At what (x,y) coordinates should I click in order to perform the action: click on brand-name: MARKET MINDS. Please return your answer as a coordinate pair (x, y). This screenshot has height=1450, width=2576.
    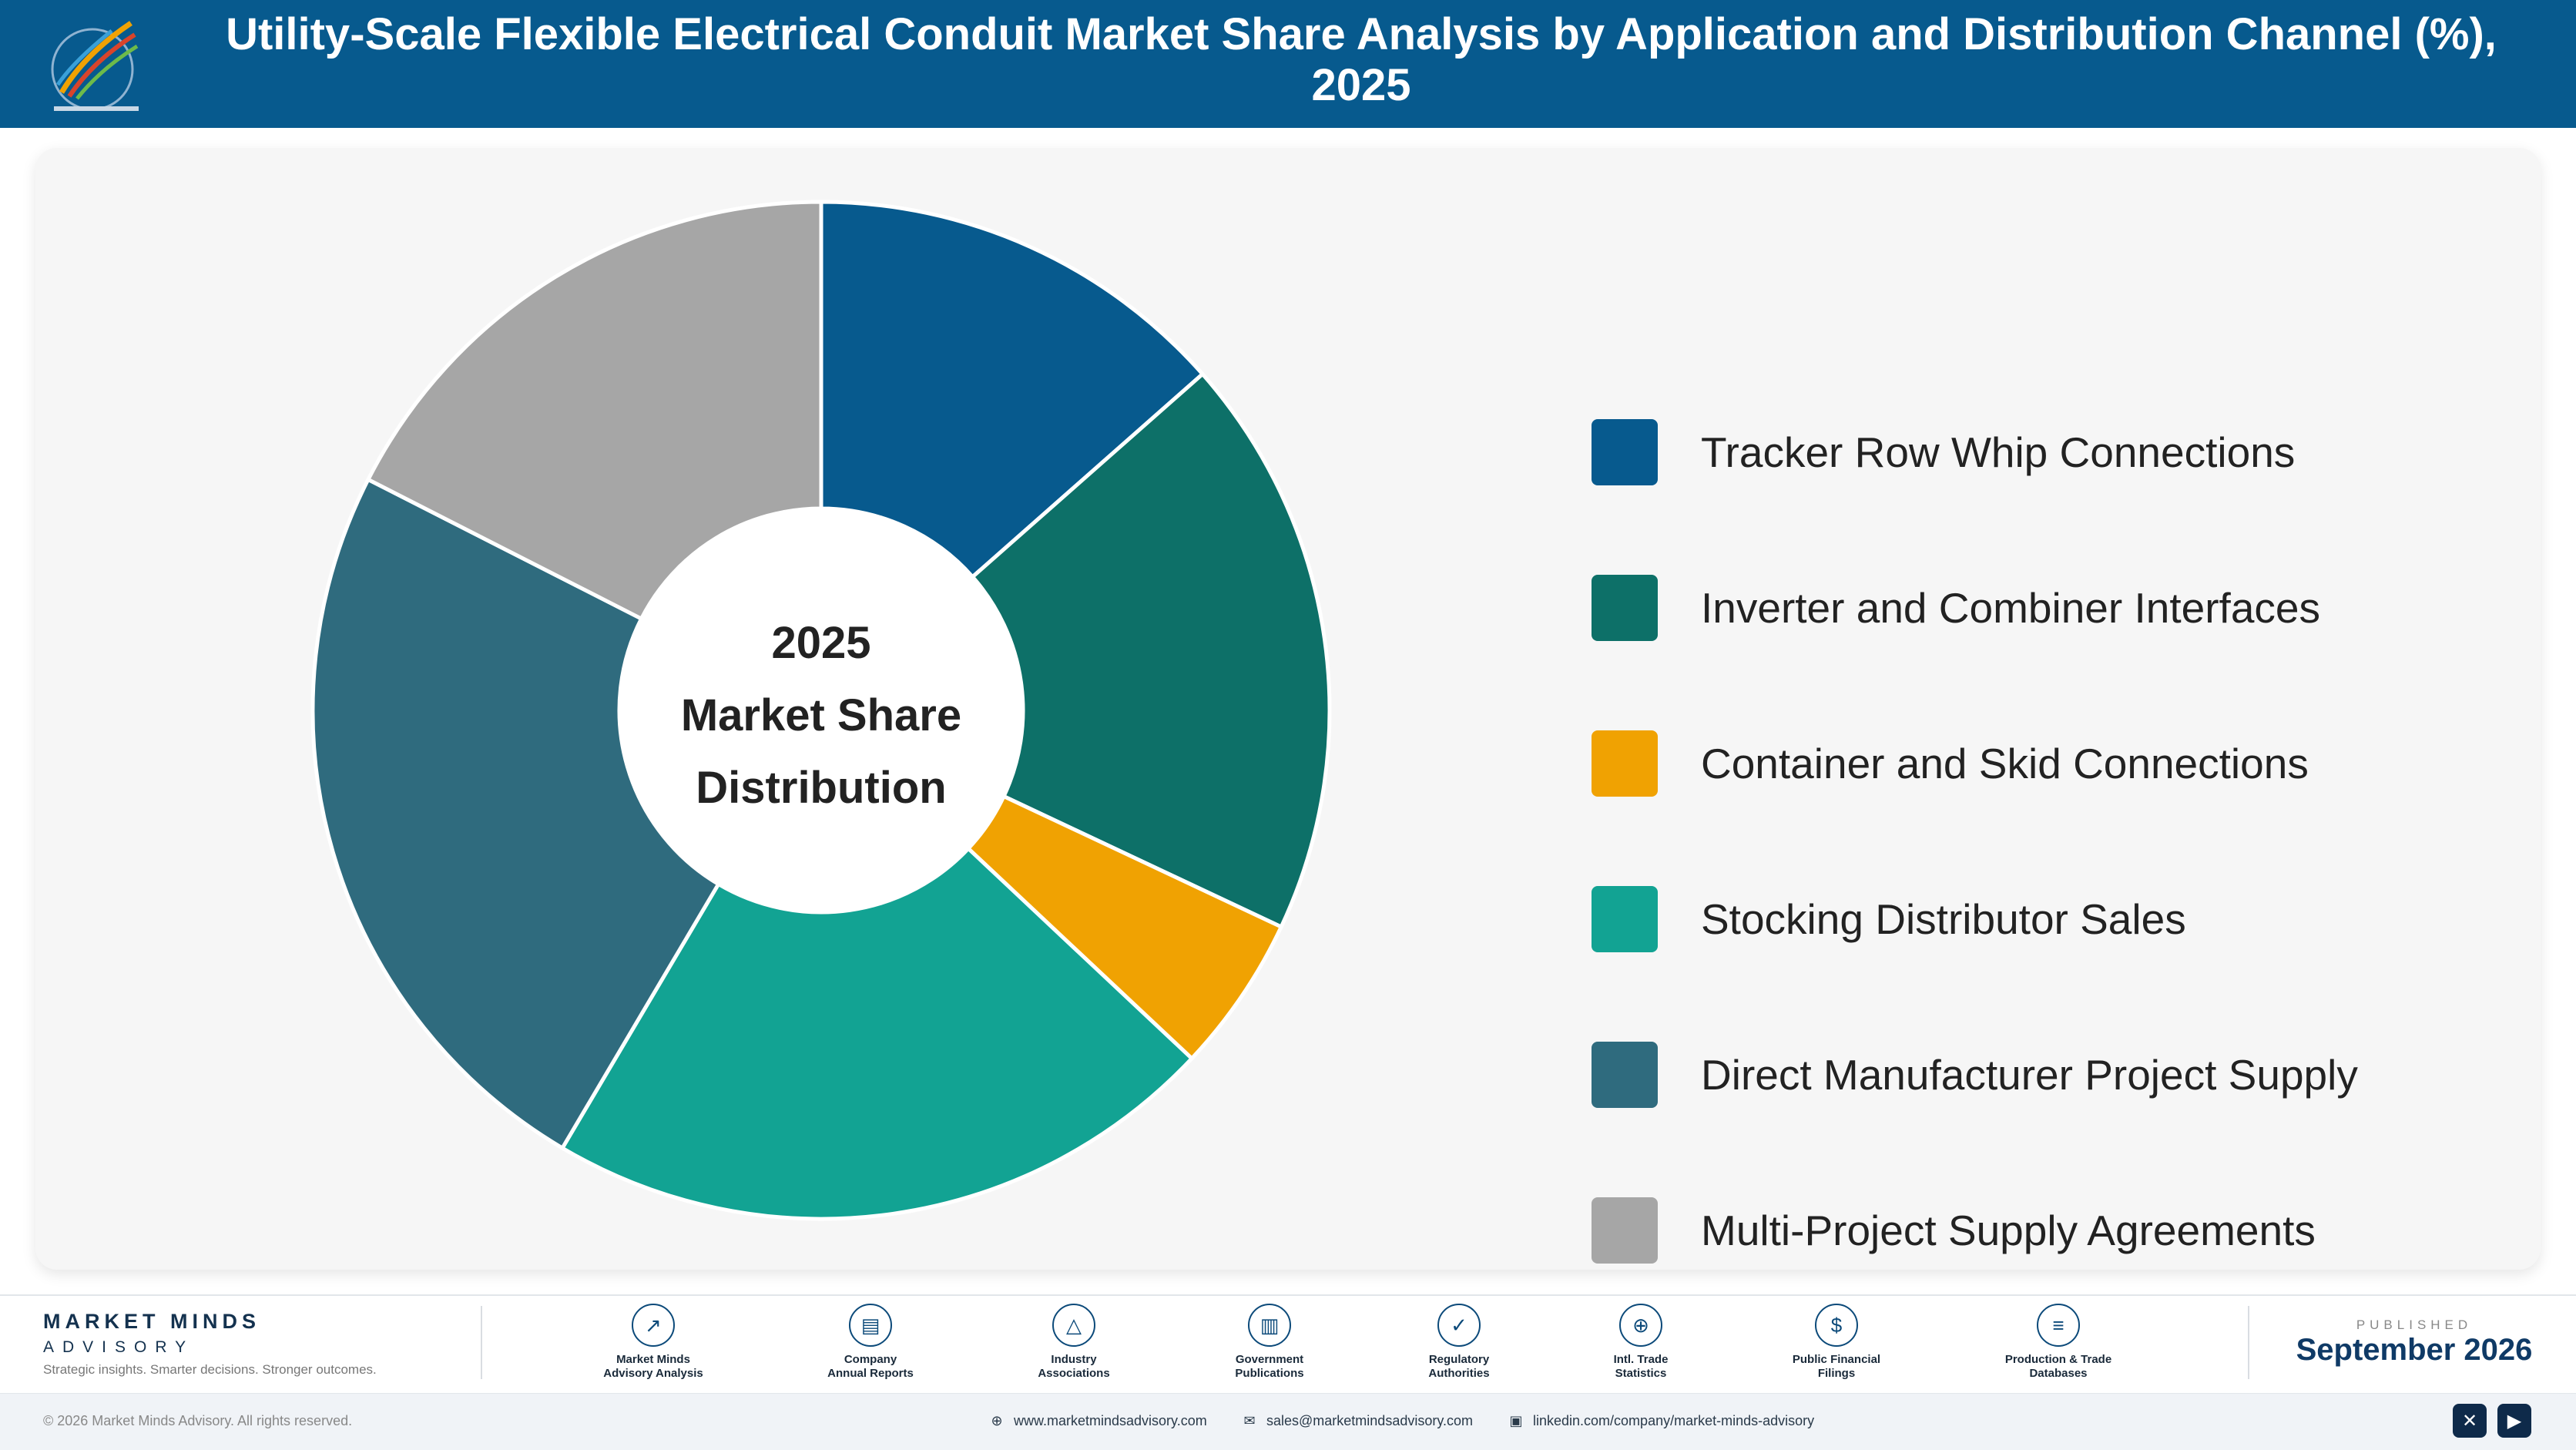
    Looking at the image, I should click on (151, 1321).